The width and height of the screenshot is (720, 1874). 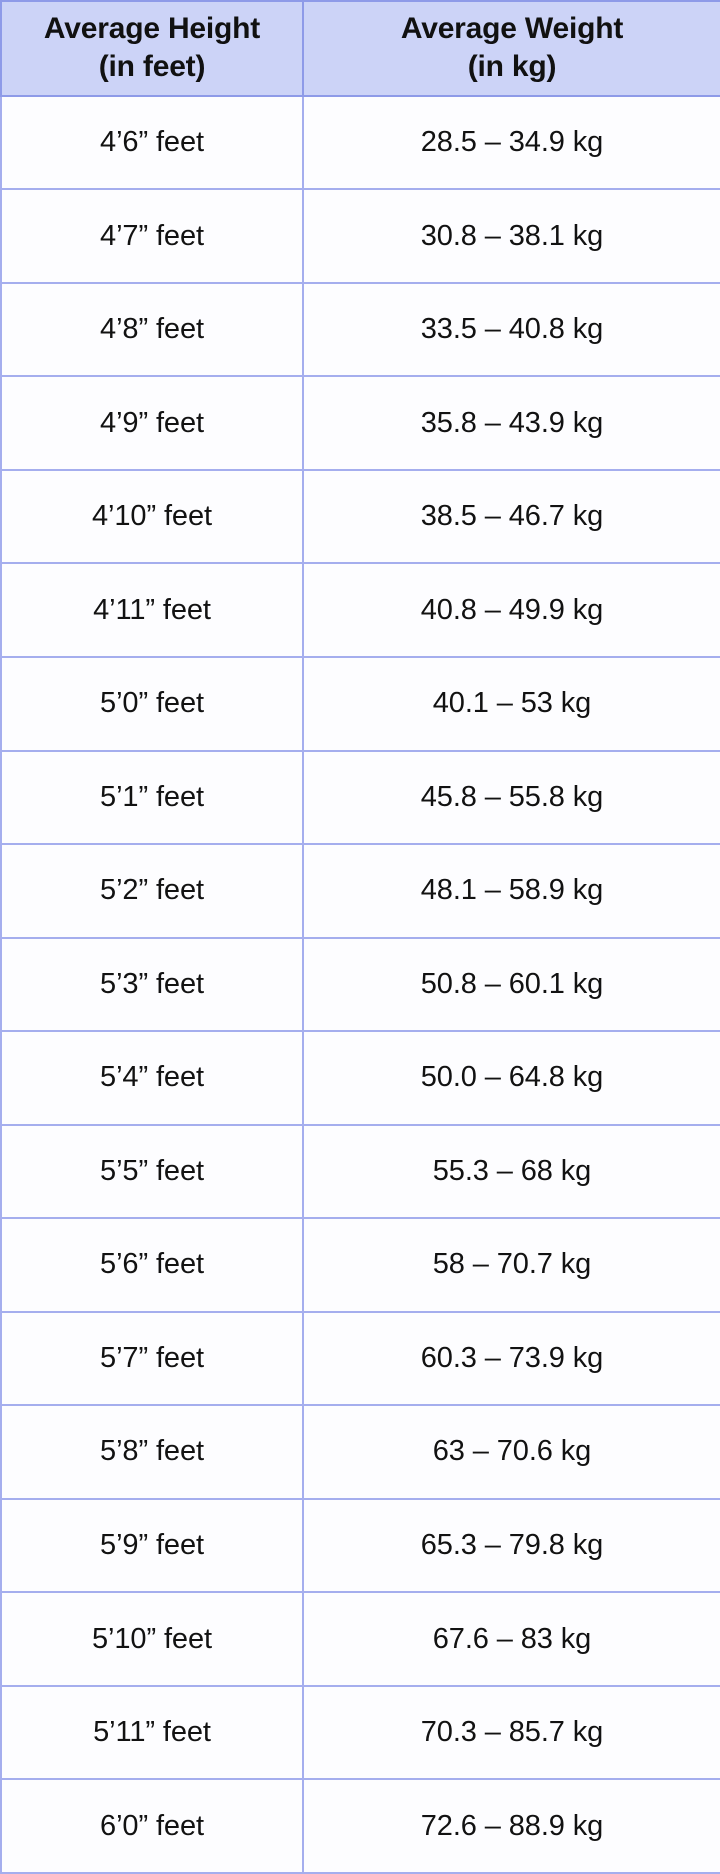 I want to click on cell-weight: 50.0 – 64.8 kg, so click(x=511, y=1078).